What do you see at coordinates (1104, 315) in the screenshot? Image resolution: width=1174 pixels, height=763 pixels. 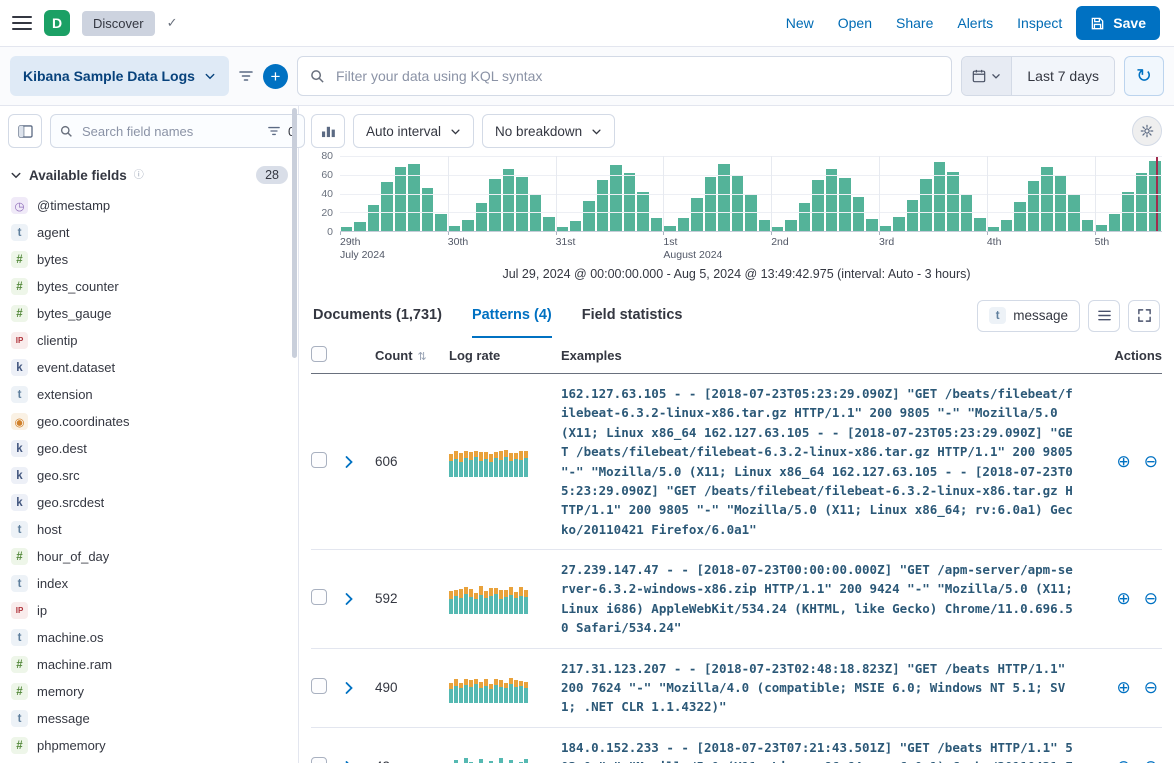 I see `row-density-icon` at bounding box center [1104, 315].